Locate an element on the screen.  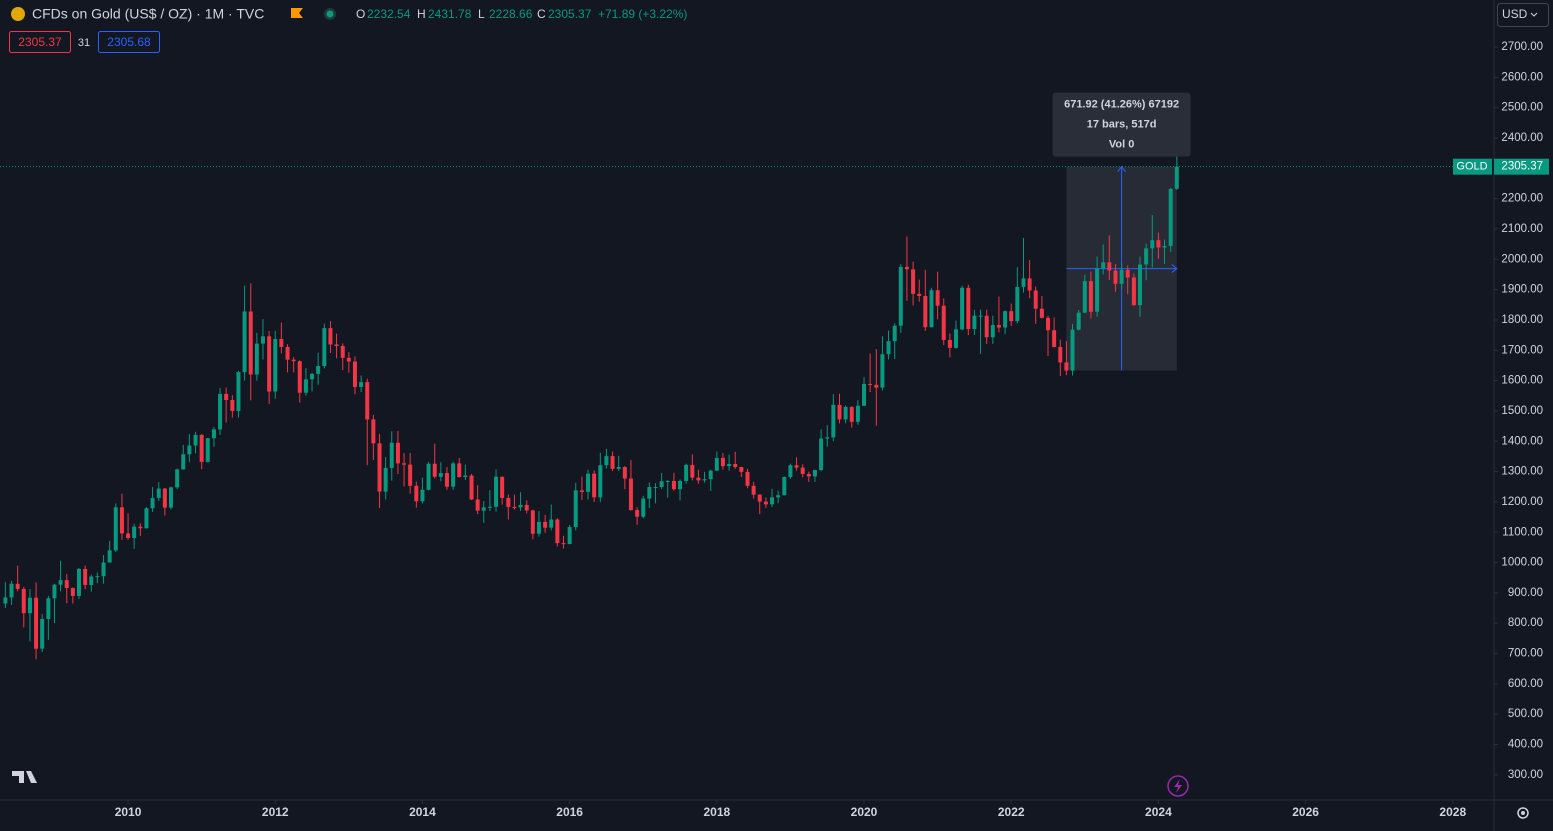
symbol-tag-box is located at coordinates (1472, 166).